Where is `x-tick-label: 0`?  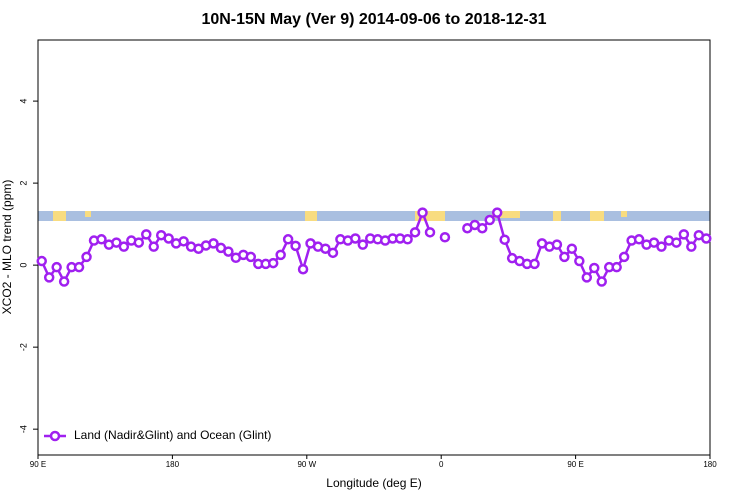 x-tick-label: 0 is located at coordinates (441, 464).